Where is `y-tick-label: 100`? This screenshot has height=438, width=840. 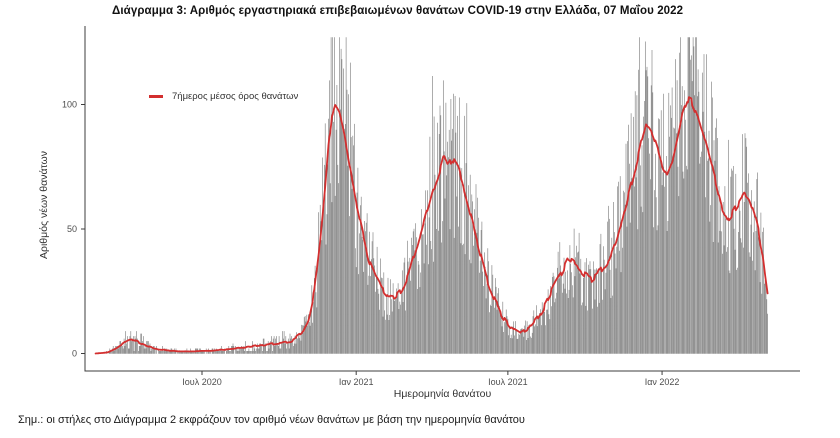 y-tick-label: 100 is located at coordinates (69, 105).